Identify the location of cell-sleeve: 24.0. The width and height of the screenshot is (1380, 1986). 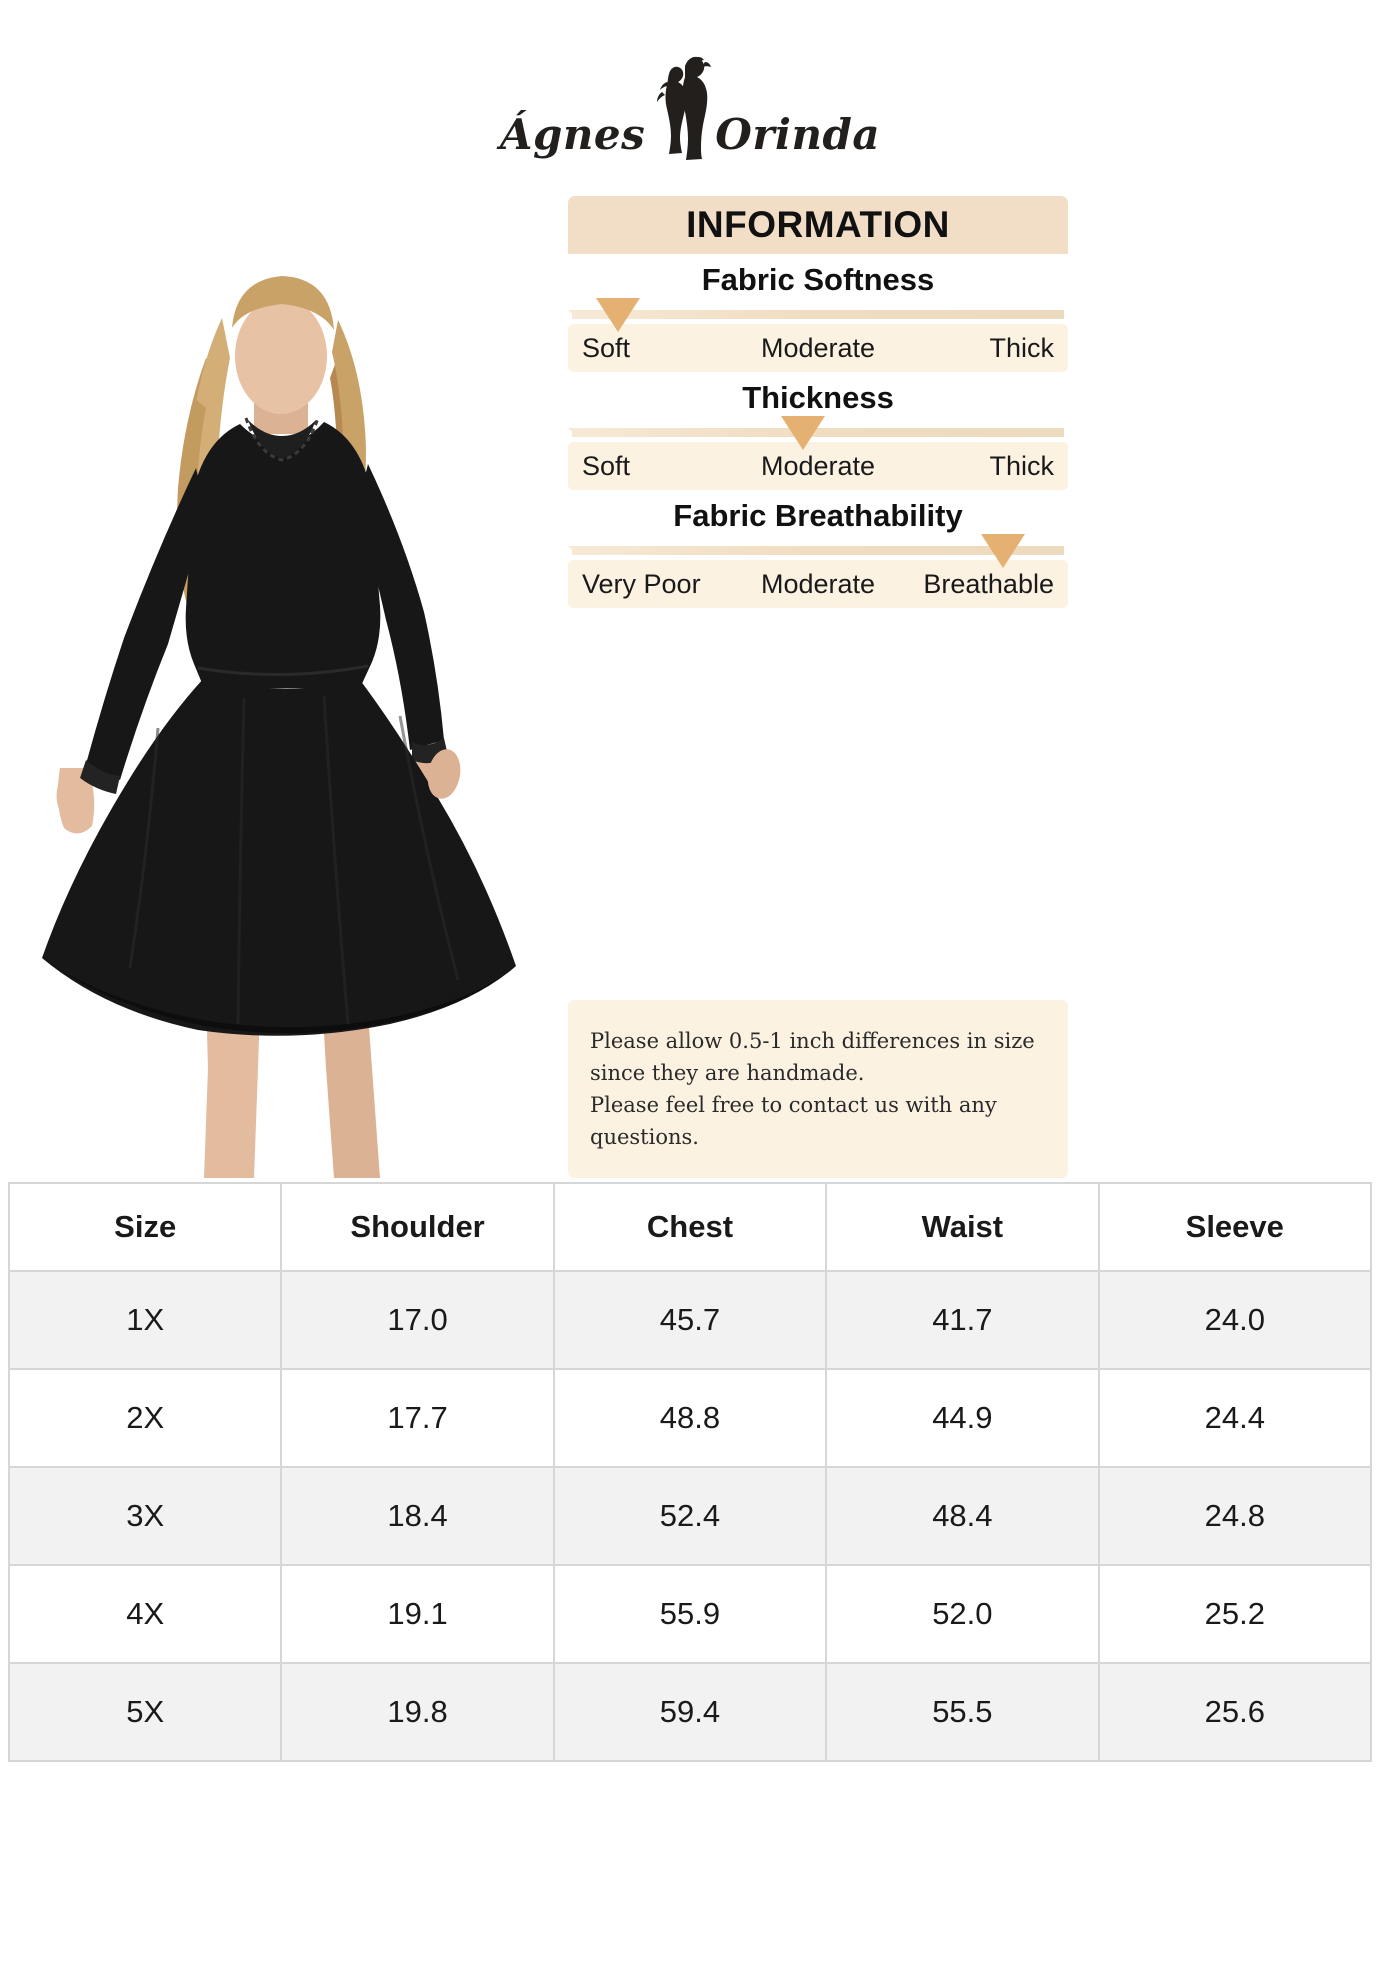
(1235, 1320).